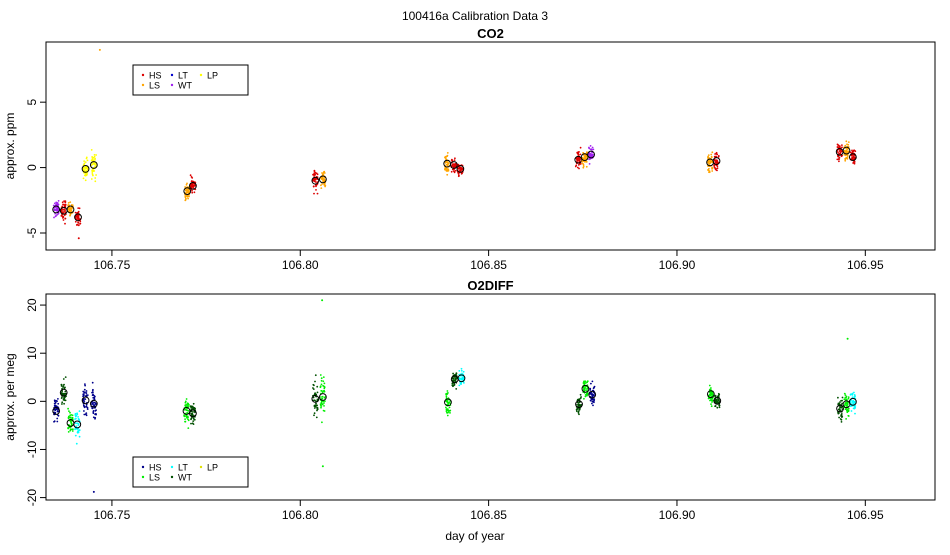  I want to click on legend-marker-lt, so click(172, 467).